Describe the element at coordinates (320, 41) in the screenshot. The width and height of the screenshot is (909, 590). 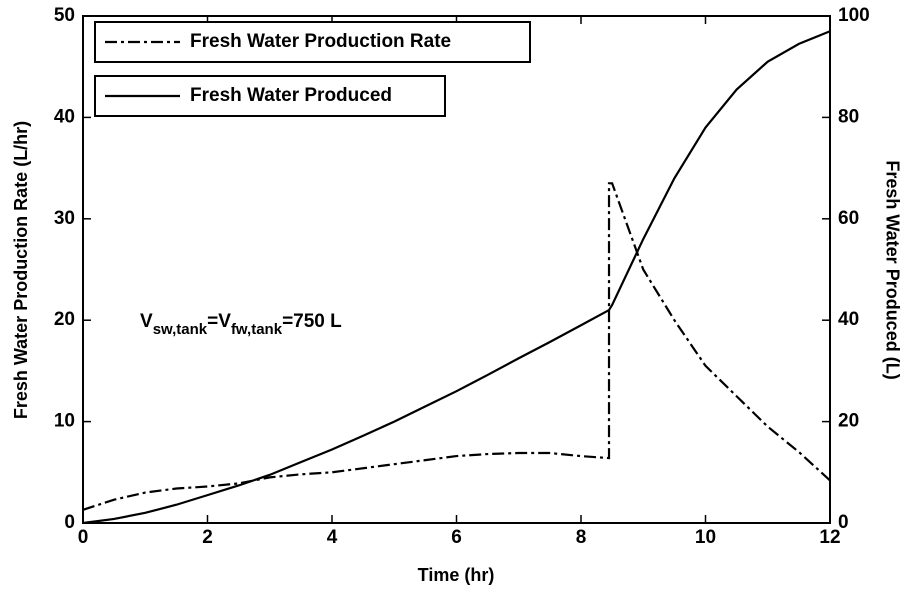
I see `legend-label: Fresh Water Production Rate` at that location.